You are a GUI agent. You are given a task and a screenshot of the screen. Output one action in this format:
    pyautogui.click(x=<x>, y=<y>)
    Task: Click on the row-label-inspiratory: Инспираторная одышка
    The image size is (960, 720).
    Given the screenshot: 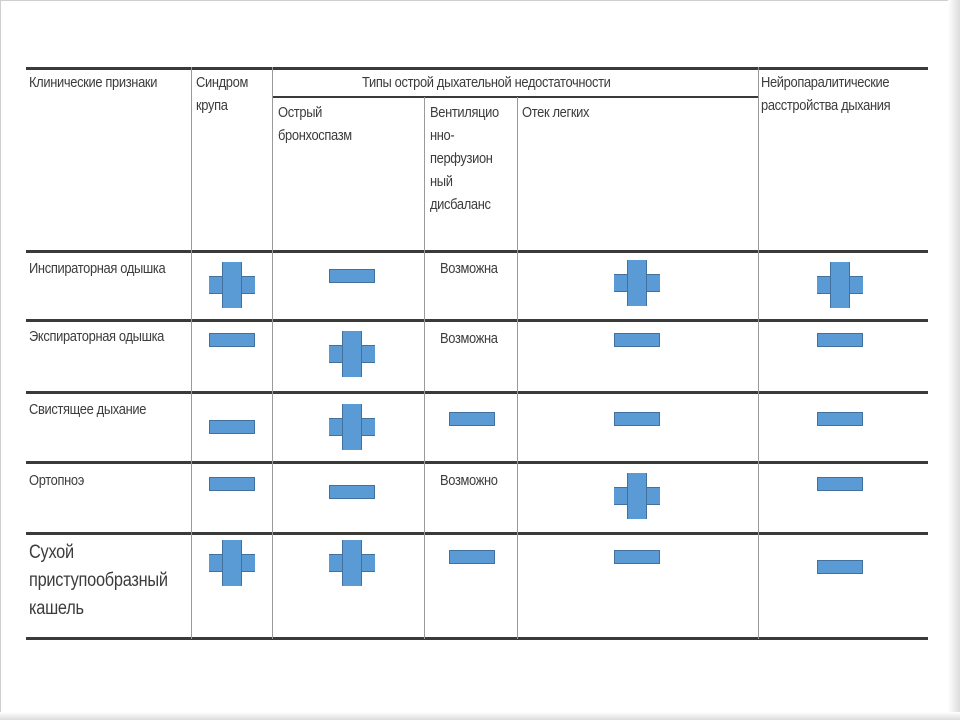 What is the action you would take?
    pyautogui.click(x=97, y=268)
    